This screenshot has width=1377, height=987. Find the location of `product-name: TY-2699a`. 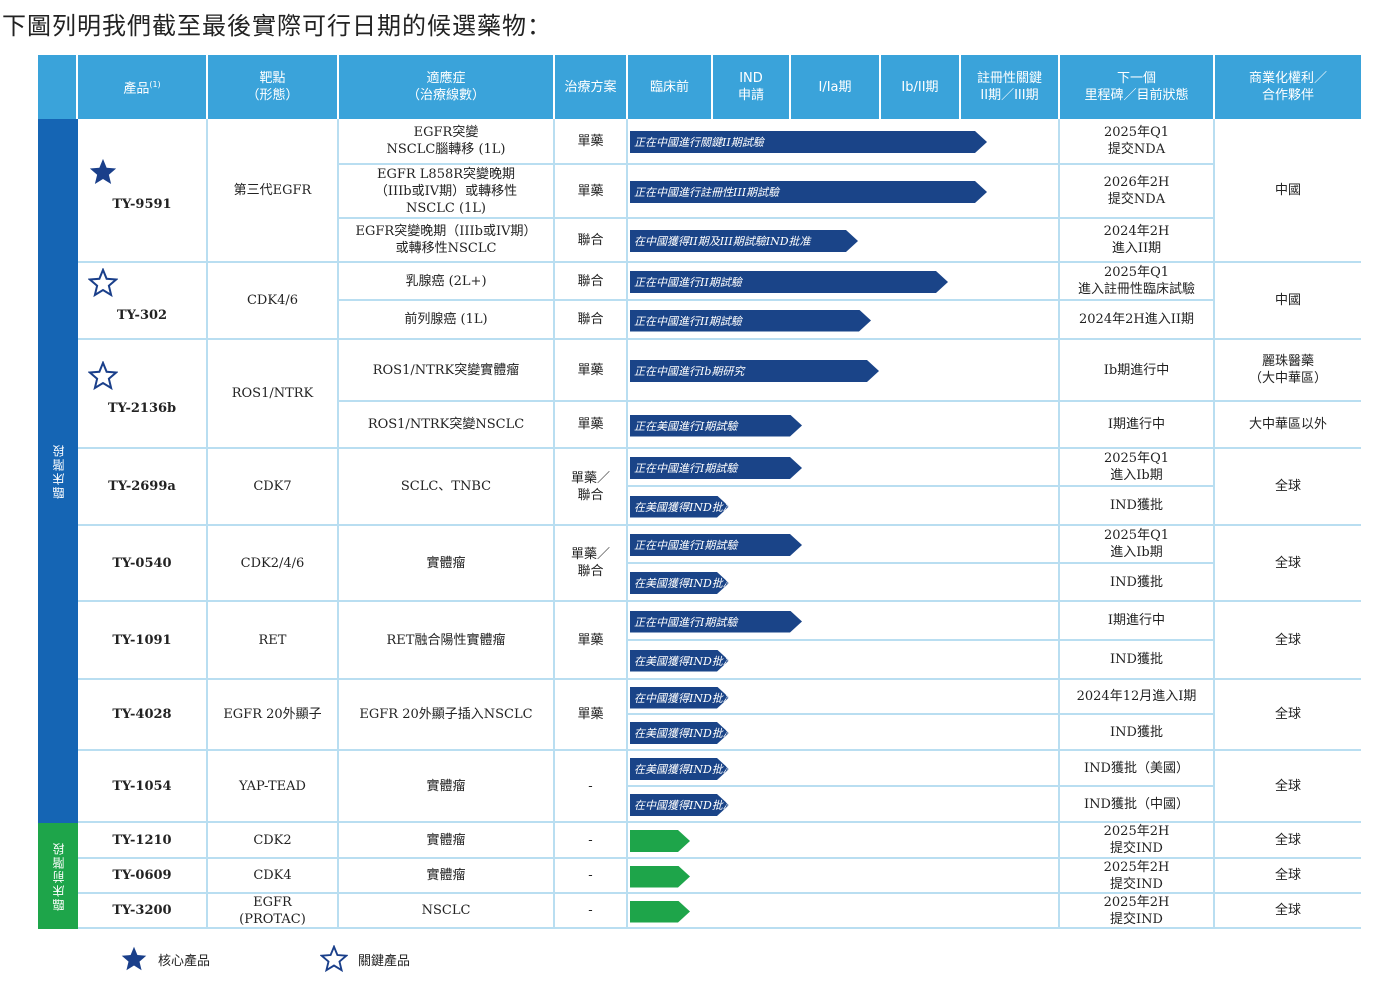

product-name: TY-2699a is located at coordinates (143, 487).